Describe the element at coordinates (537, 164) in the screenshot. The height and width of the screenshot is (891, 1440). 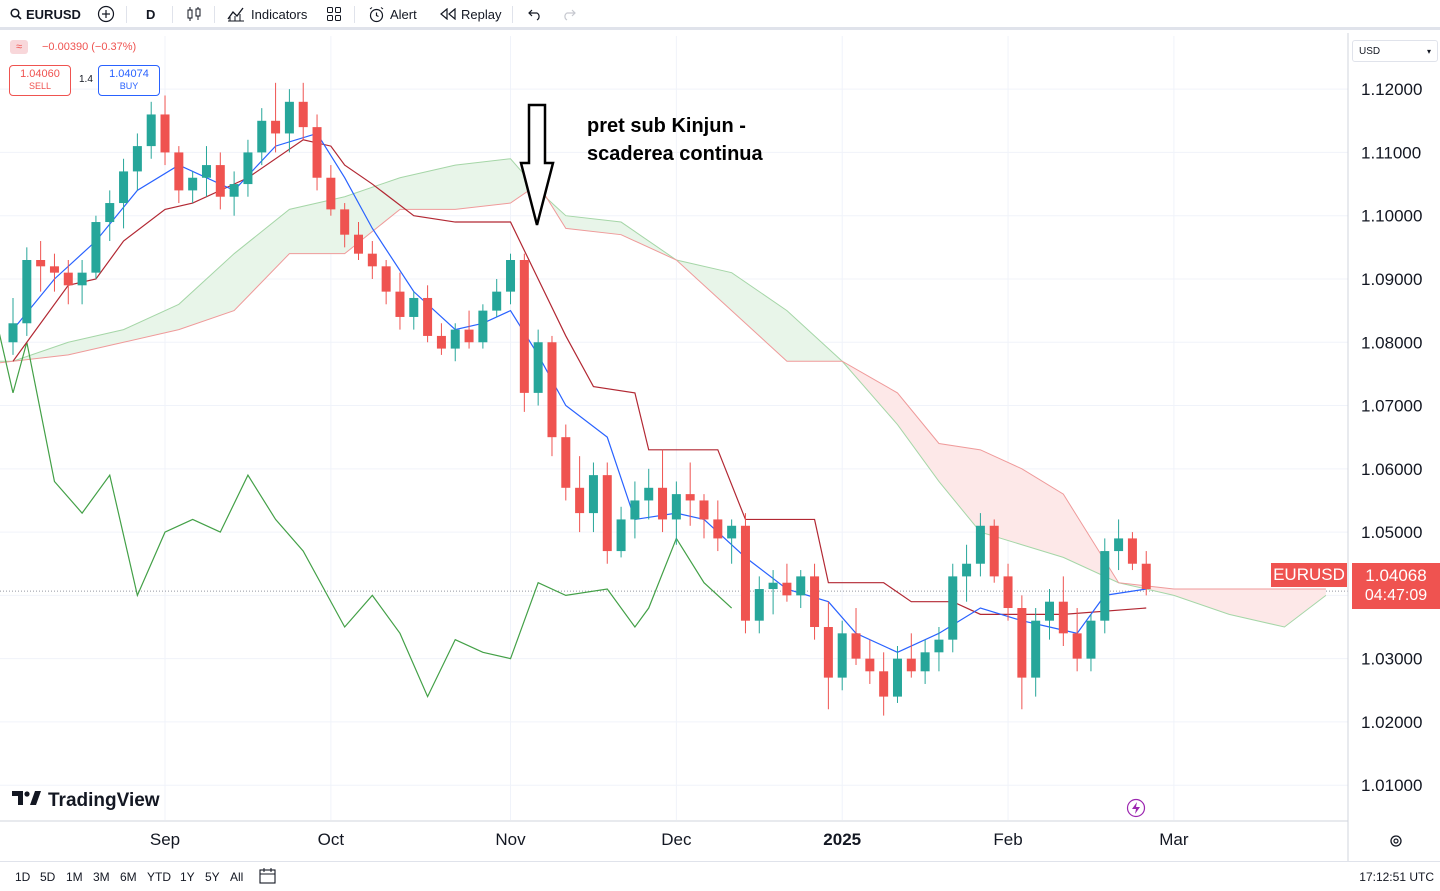
I see `down-arrow-annotation` at that location.